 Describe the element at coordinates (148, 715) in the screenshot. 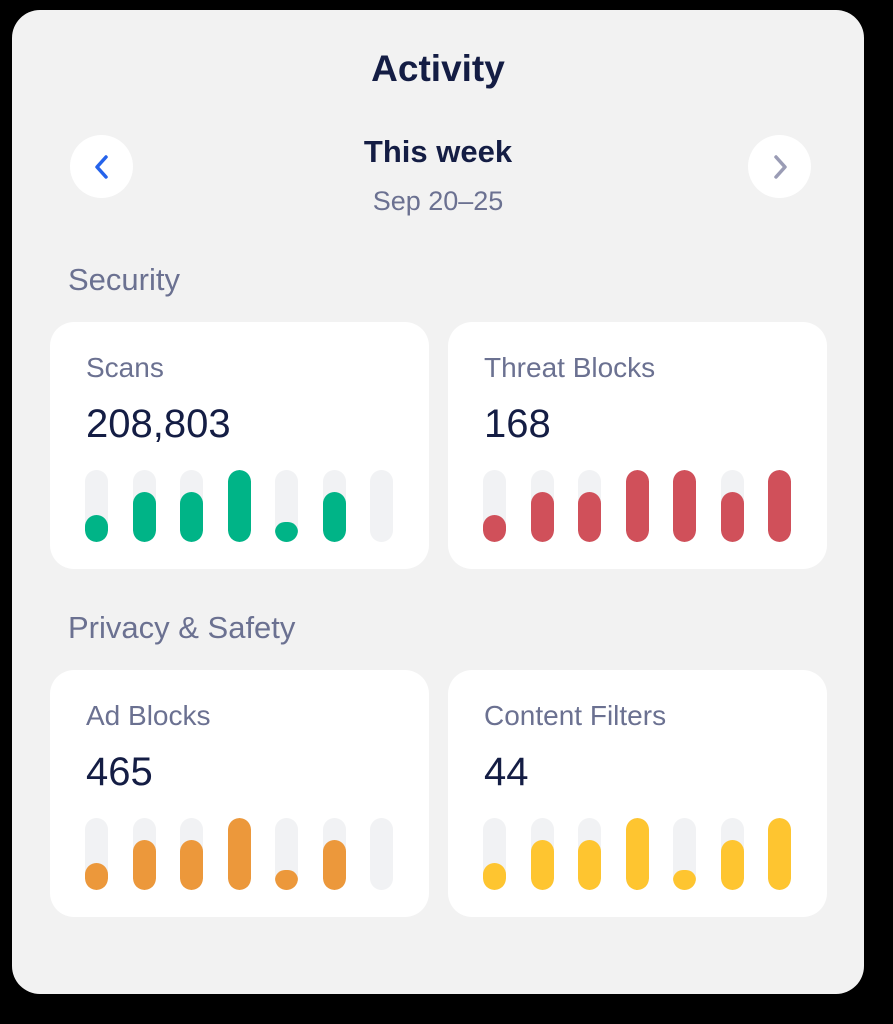

I see `card-label: Ad Blocks` at that location.